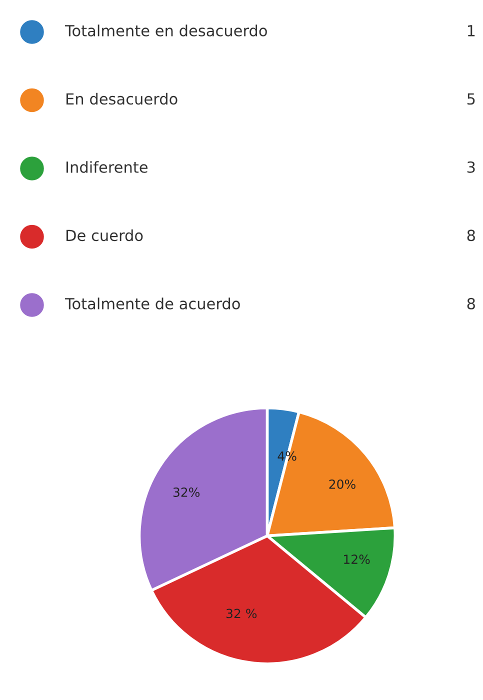 The image size is (483, 700). I want to click on legend-label: De cuerdo, so click(104, 235).